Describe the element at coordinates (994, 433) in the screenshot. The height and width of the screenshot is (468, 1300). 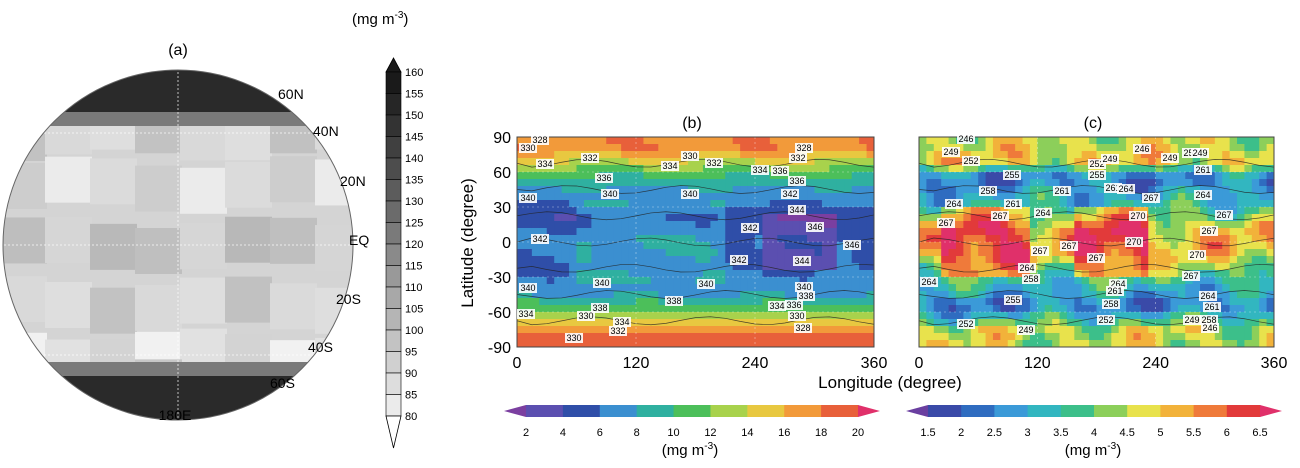
I see `colorbar-tick: 2.5` at that location.